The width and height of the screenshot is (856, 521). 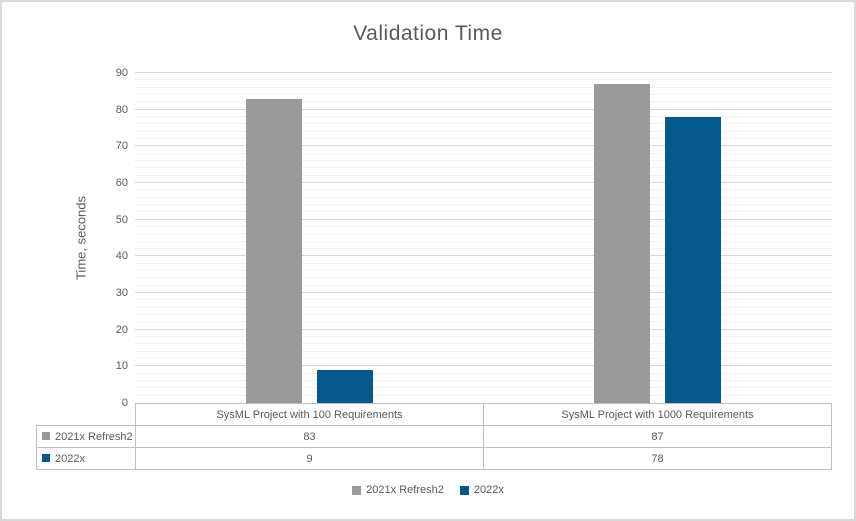 What do you see at coordinates (309, 436) in the screenshot?
I see `value-cell: 83` at bounding box center [309, 436].